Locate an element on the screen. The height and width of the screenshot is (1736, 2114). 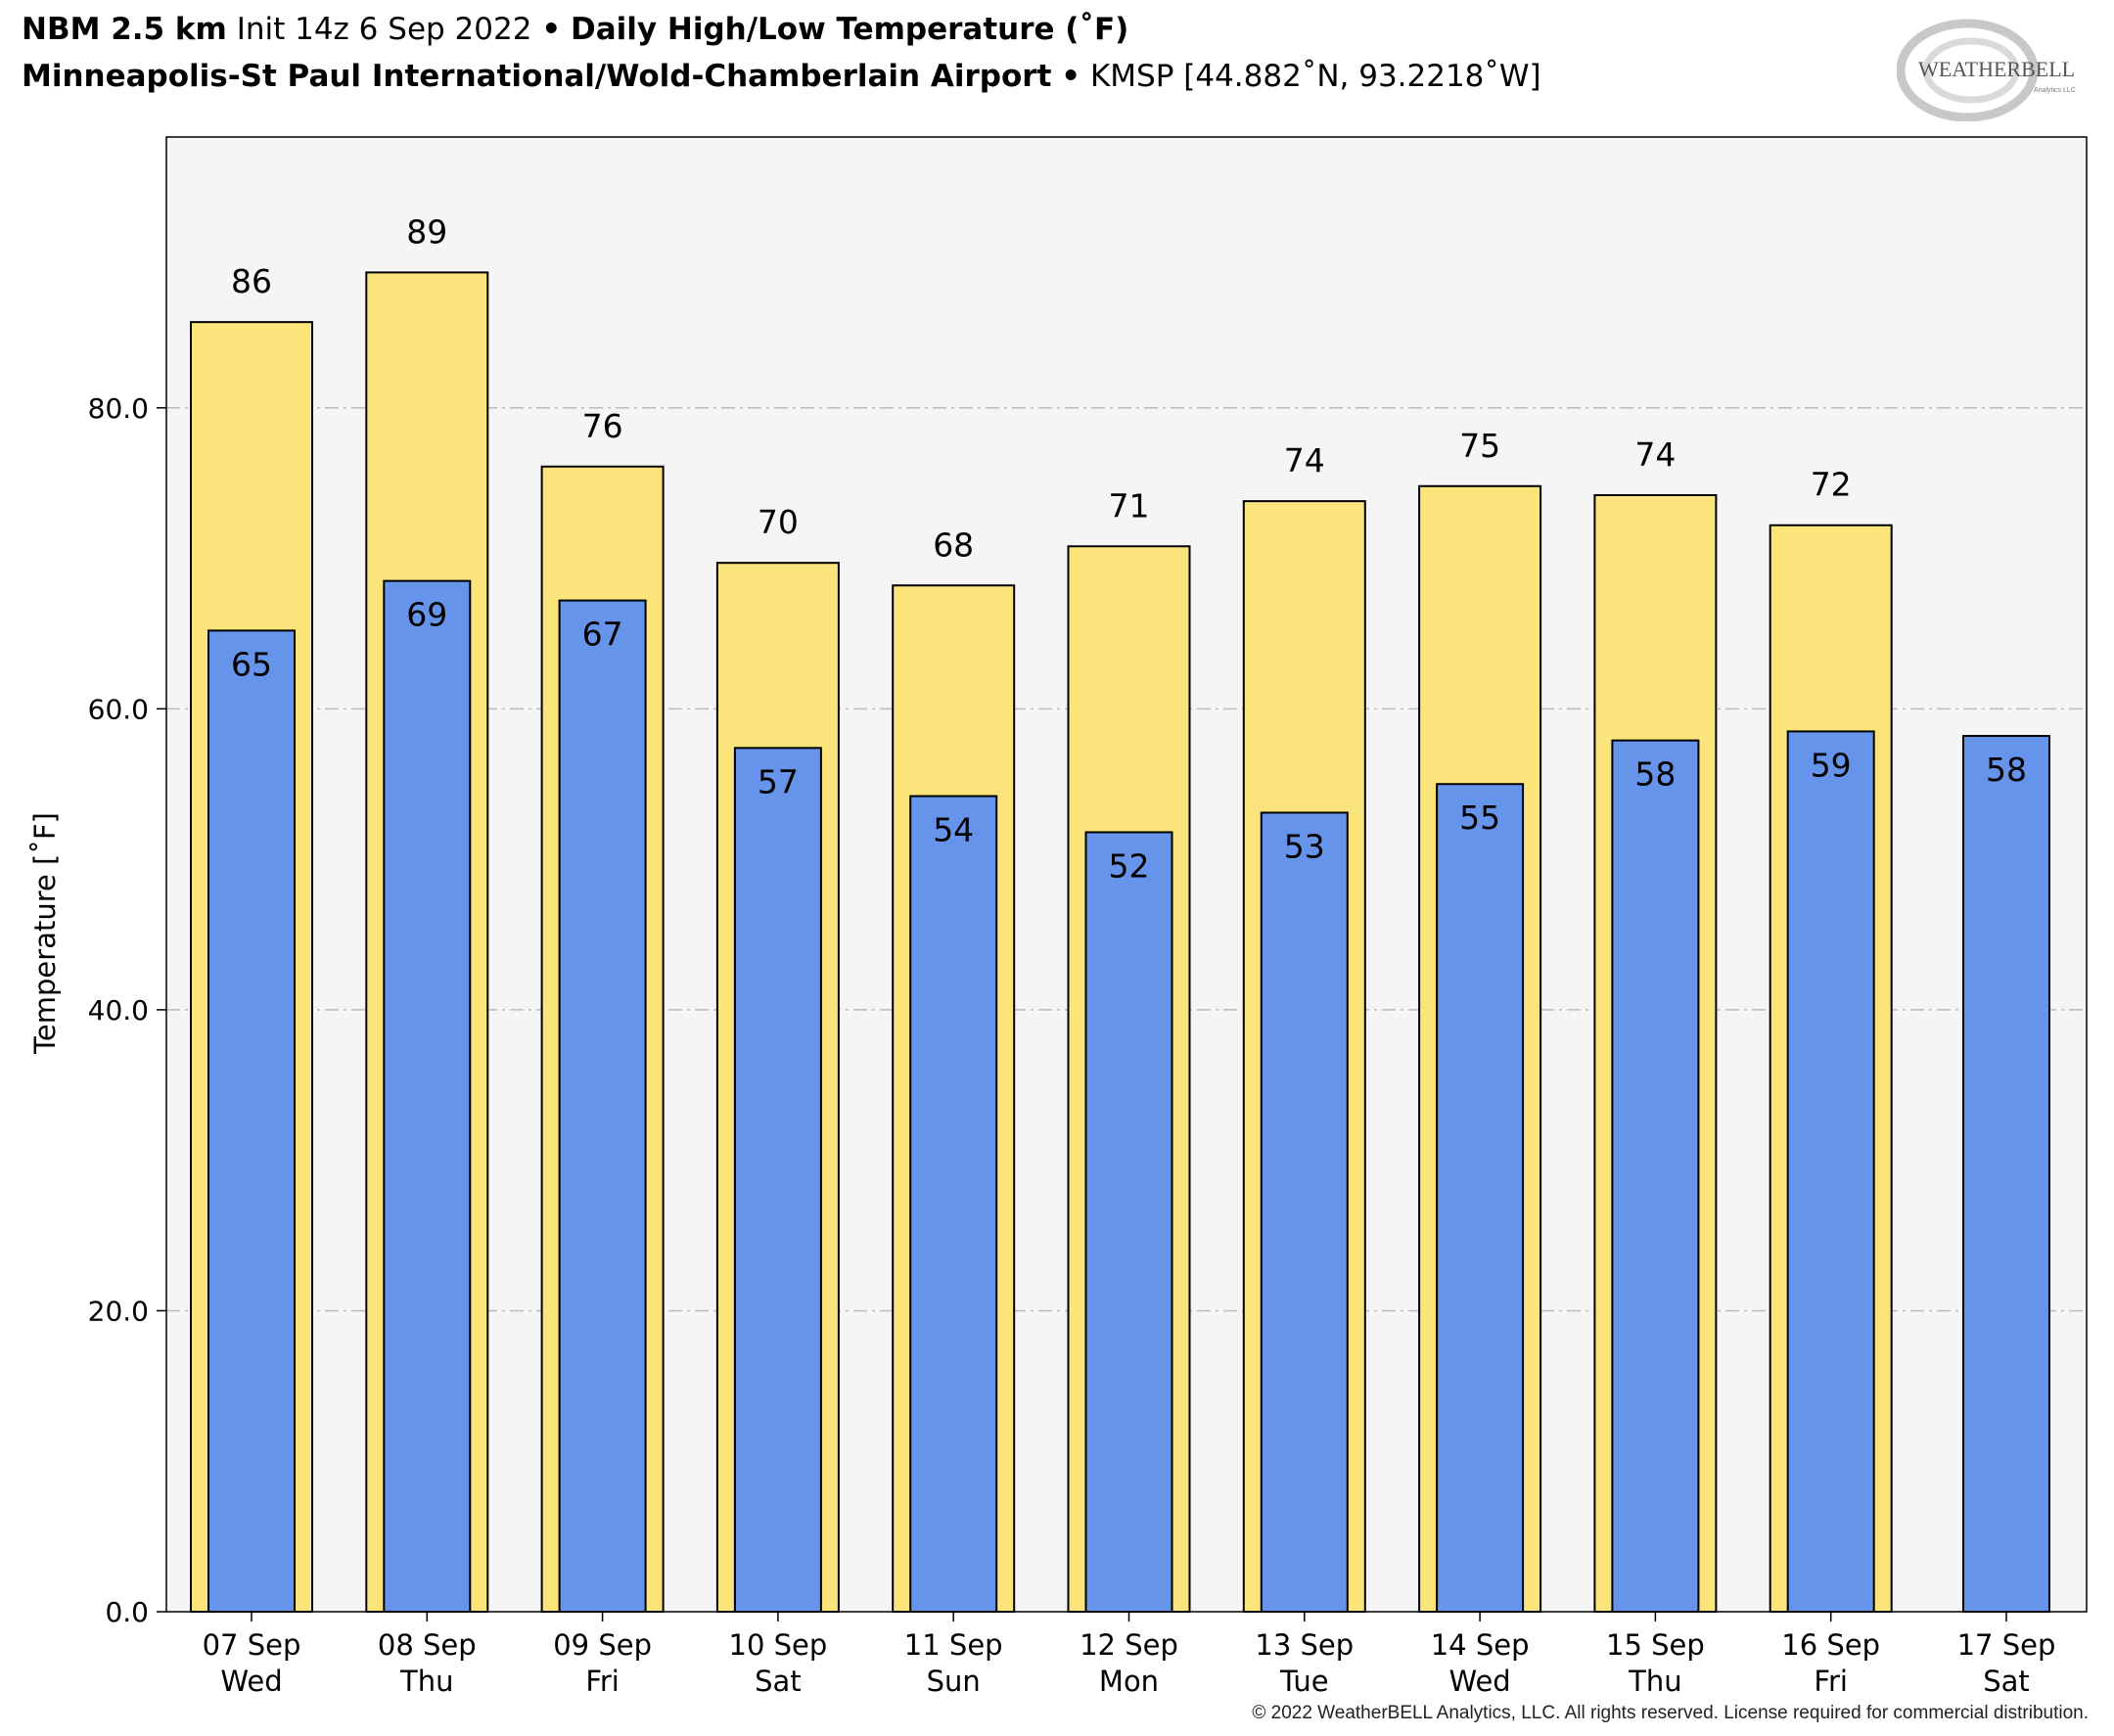
x-tick-label-date: 07 Sep is located at coordinates (252, 1645).